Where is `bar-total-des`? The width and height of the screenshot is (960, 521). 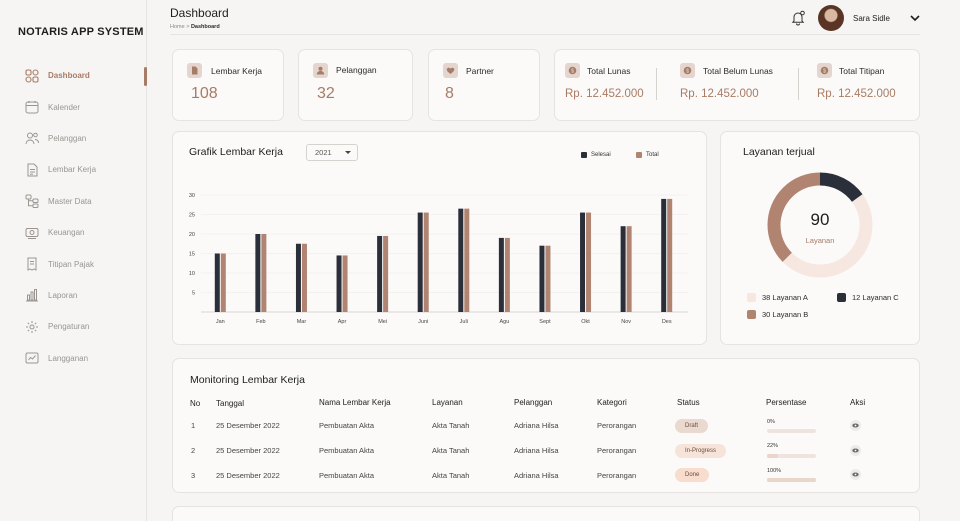
bar-total-des is located at coordinates (670, 255).